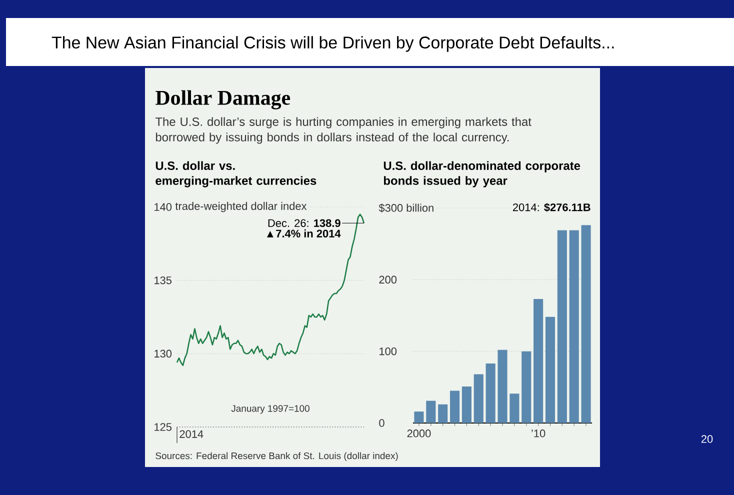 The height and width of the screenshot is (495, 734). Describe the element at coordinates (192, 434) in the screenshot. I see `text: 2014` at that location.